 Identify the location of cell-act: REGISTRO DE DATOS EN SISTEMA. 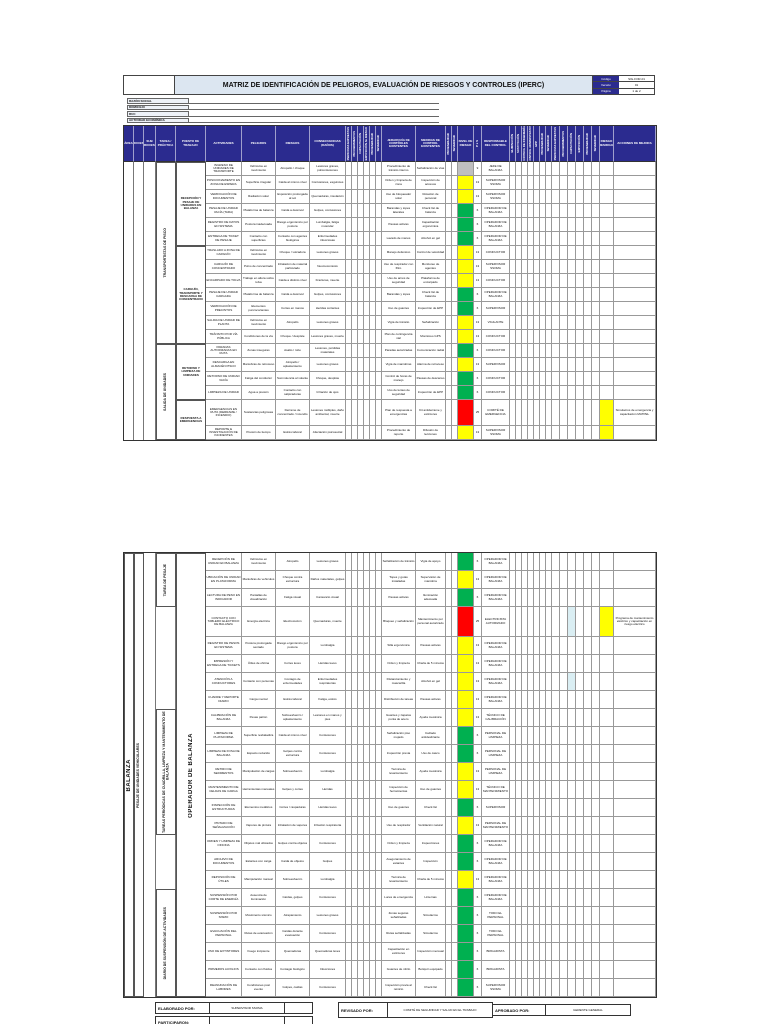
(224, 225).